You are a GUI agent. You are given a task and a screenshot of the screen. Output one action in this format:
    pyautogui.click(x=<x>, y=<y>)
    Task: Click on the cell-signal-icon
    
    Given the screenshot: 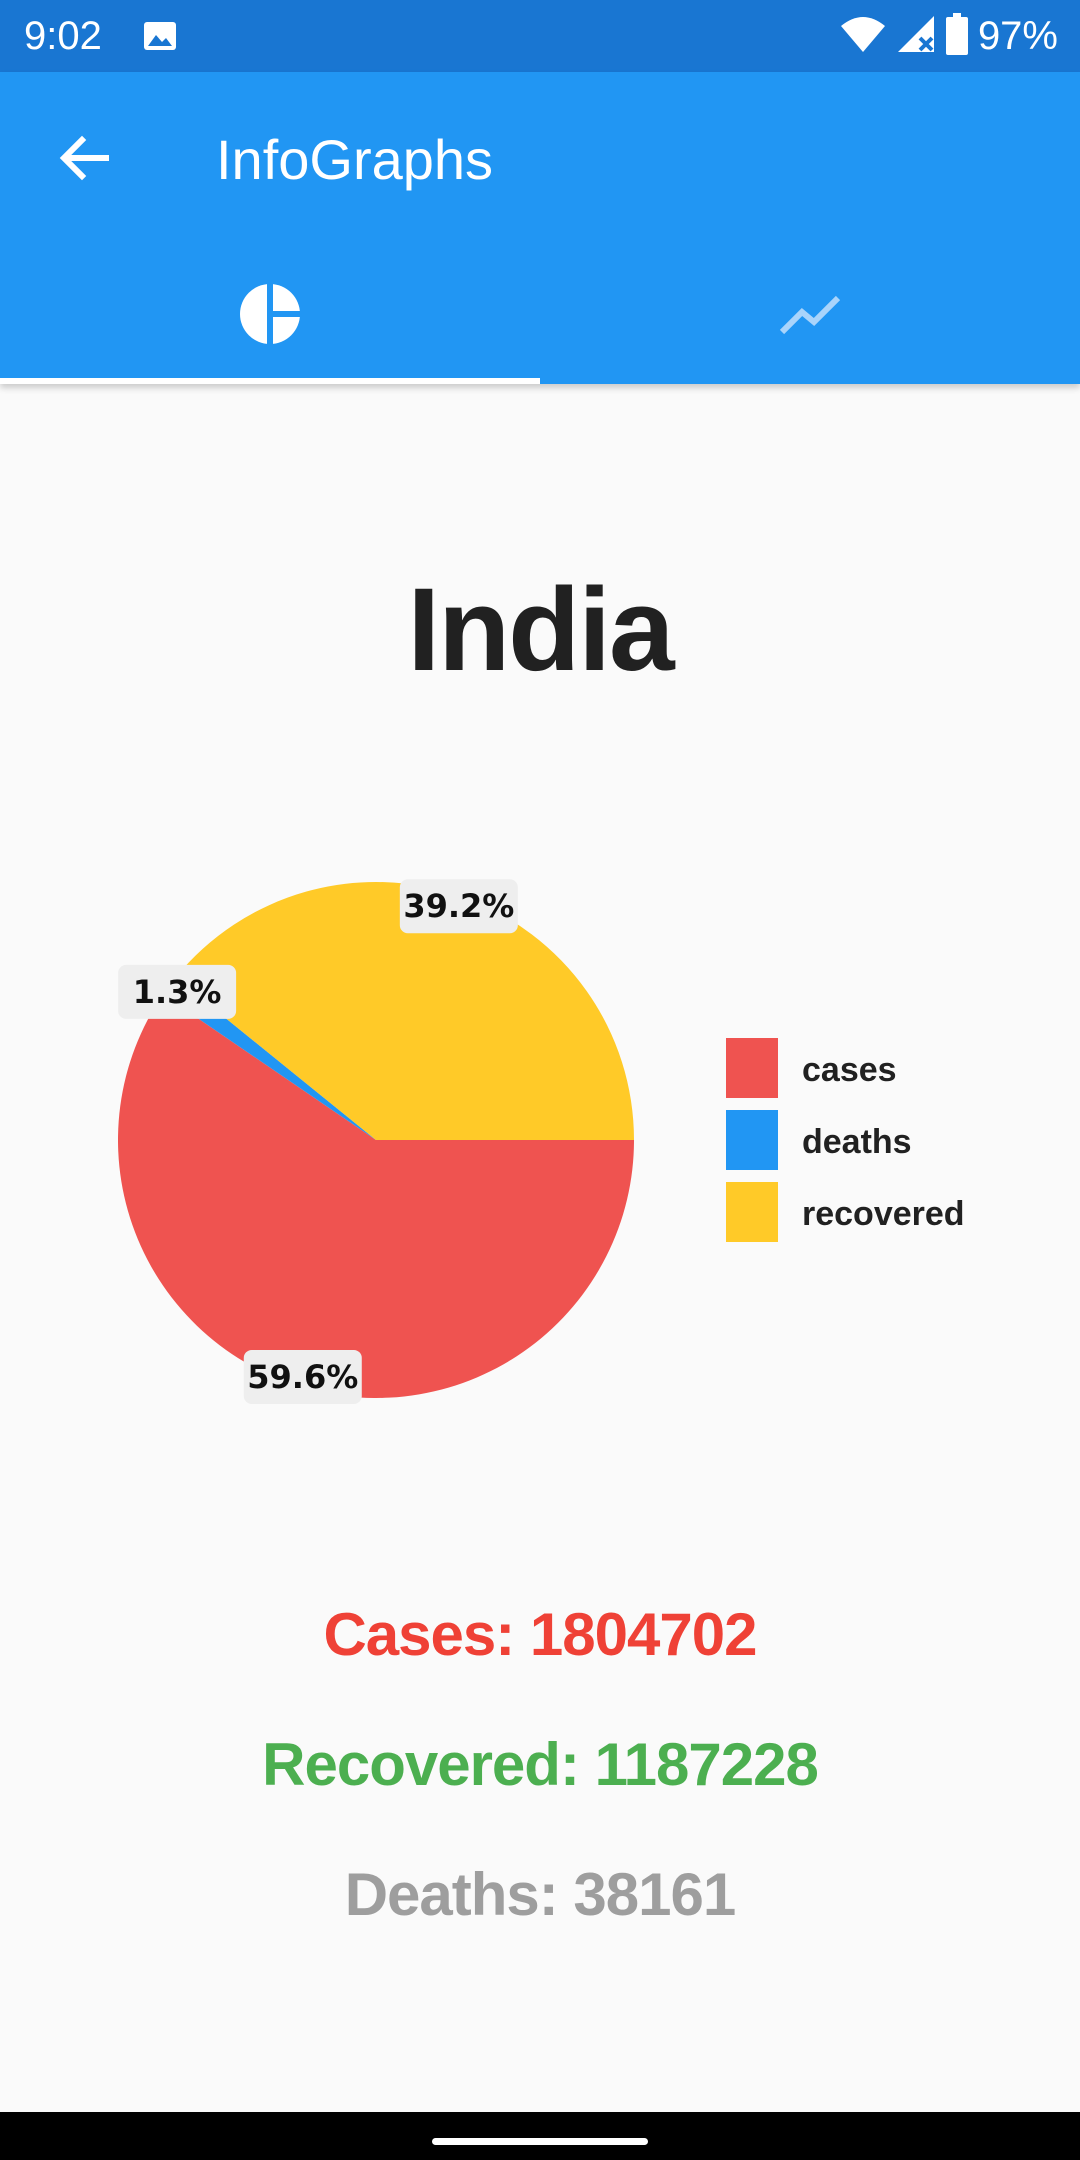 What is the action you would take?
    pyautogui.click(x=916, y=36)
    